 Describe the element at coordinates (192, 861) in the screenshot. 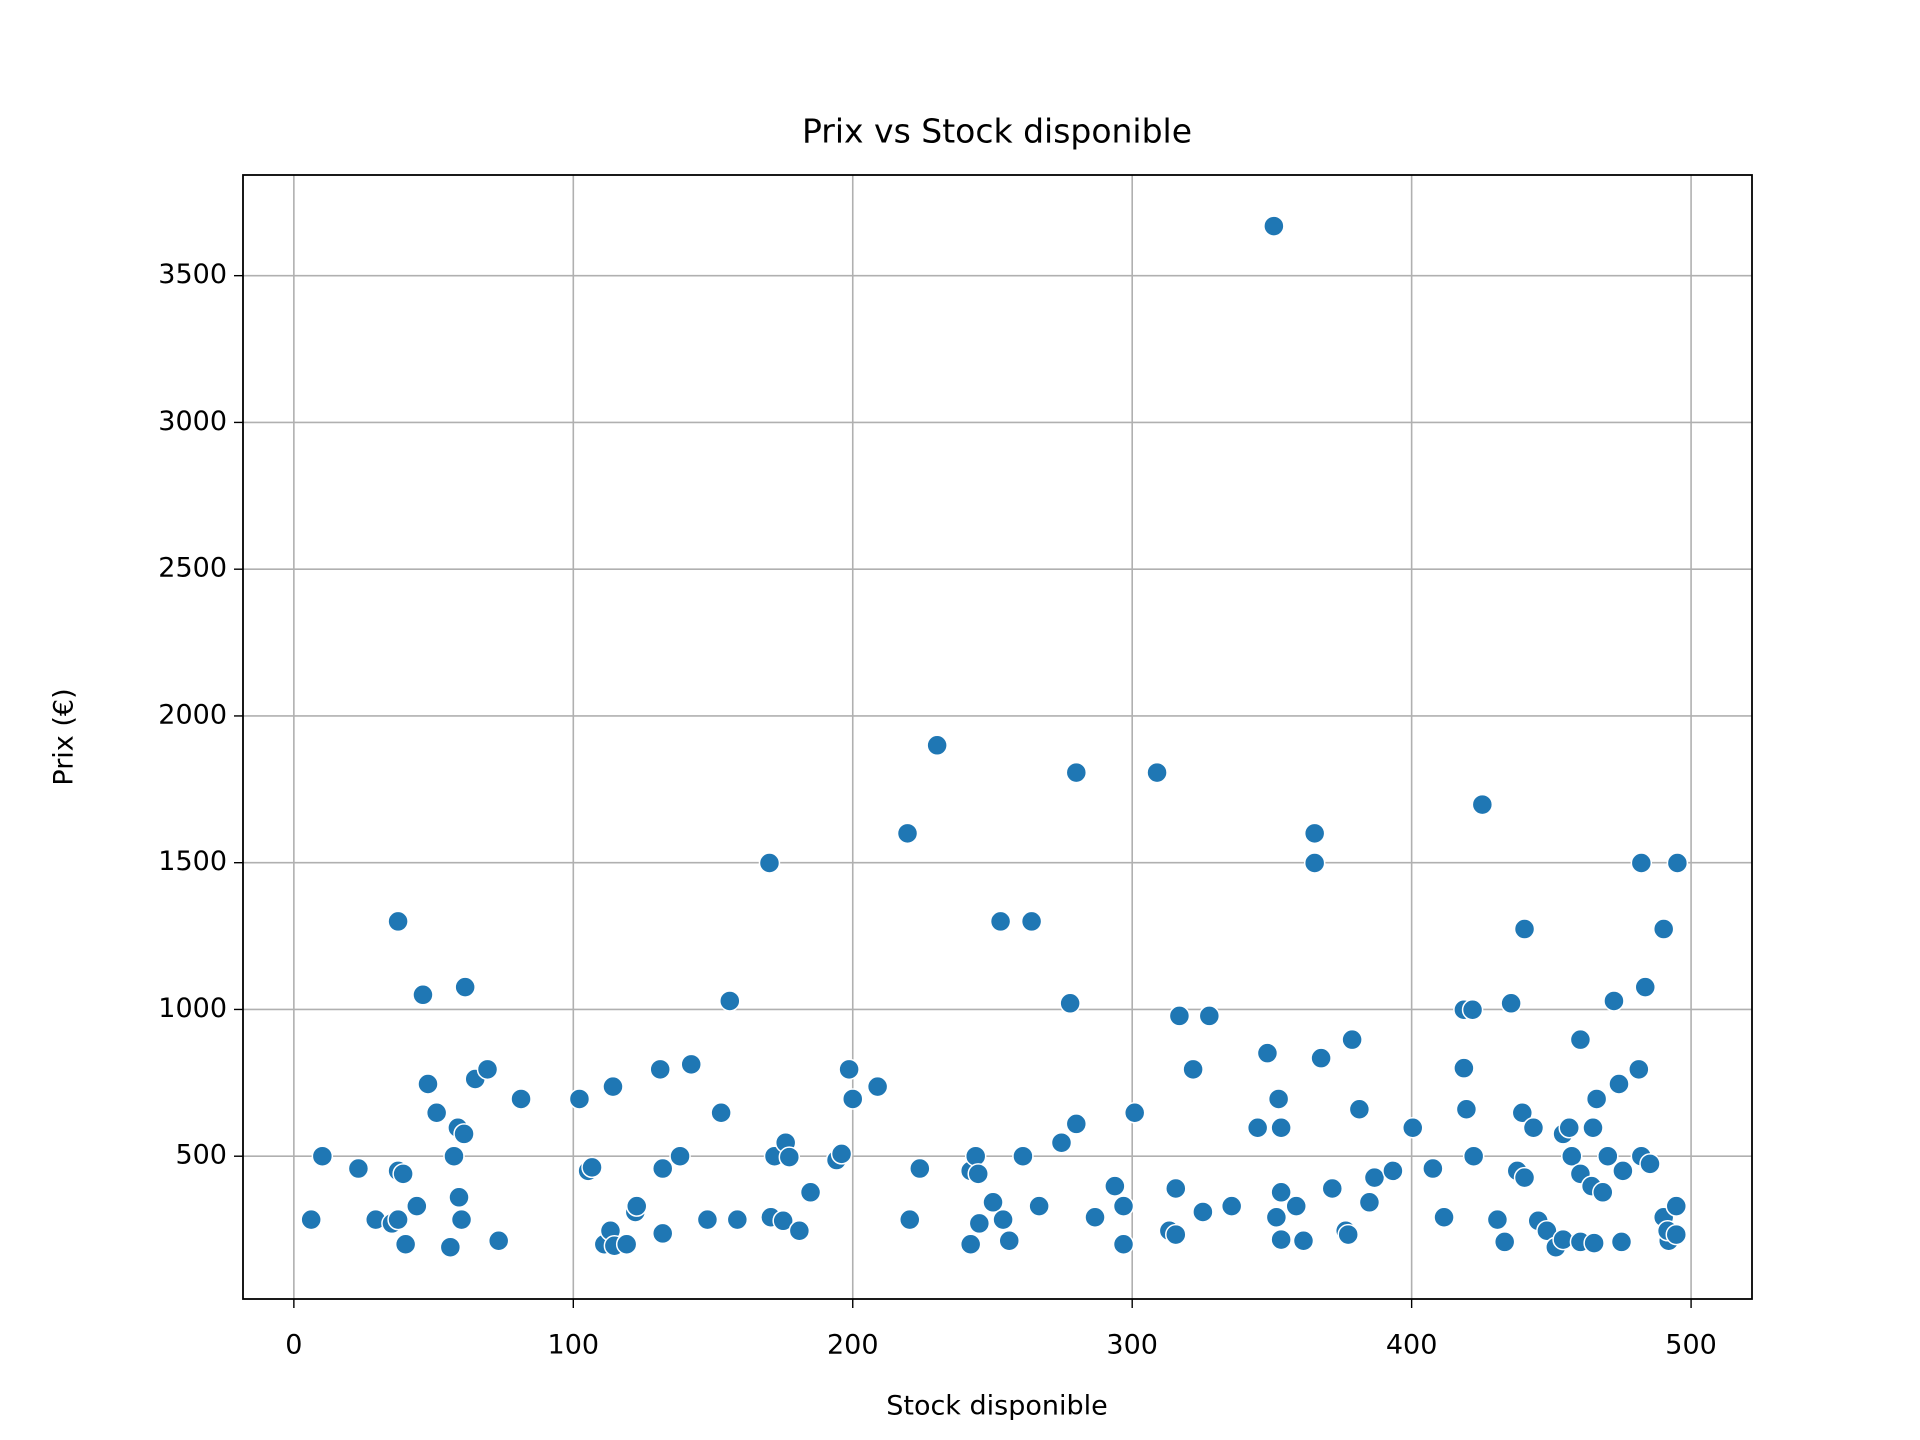

I see `y-tick-label: 1500` at that location.